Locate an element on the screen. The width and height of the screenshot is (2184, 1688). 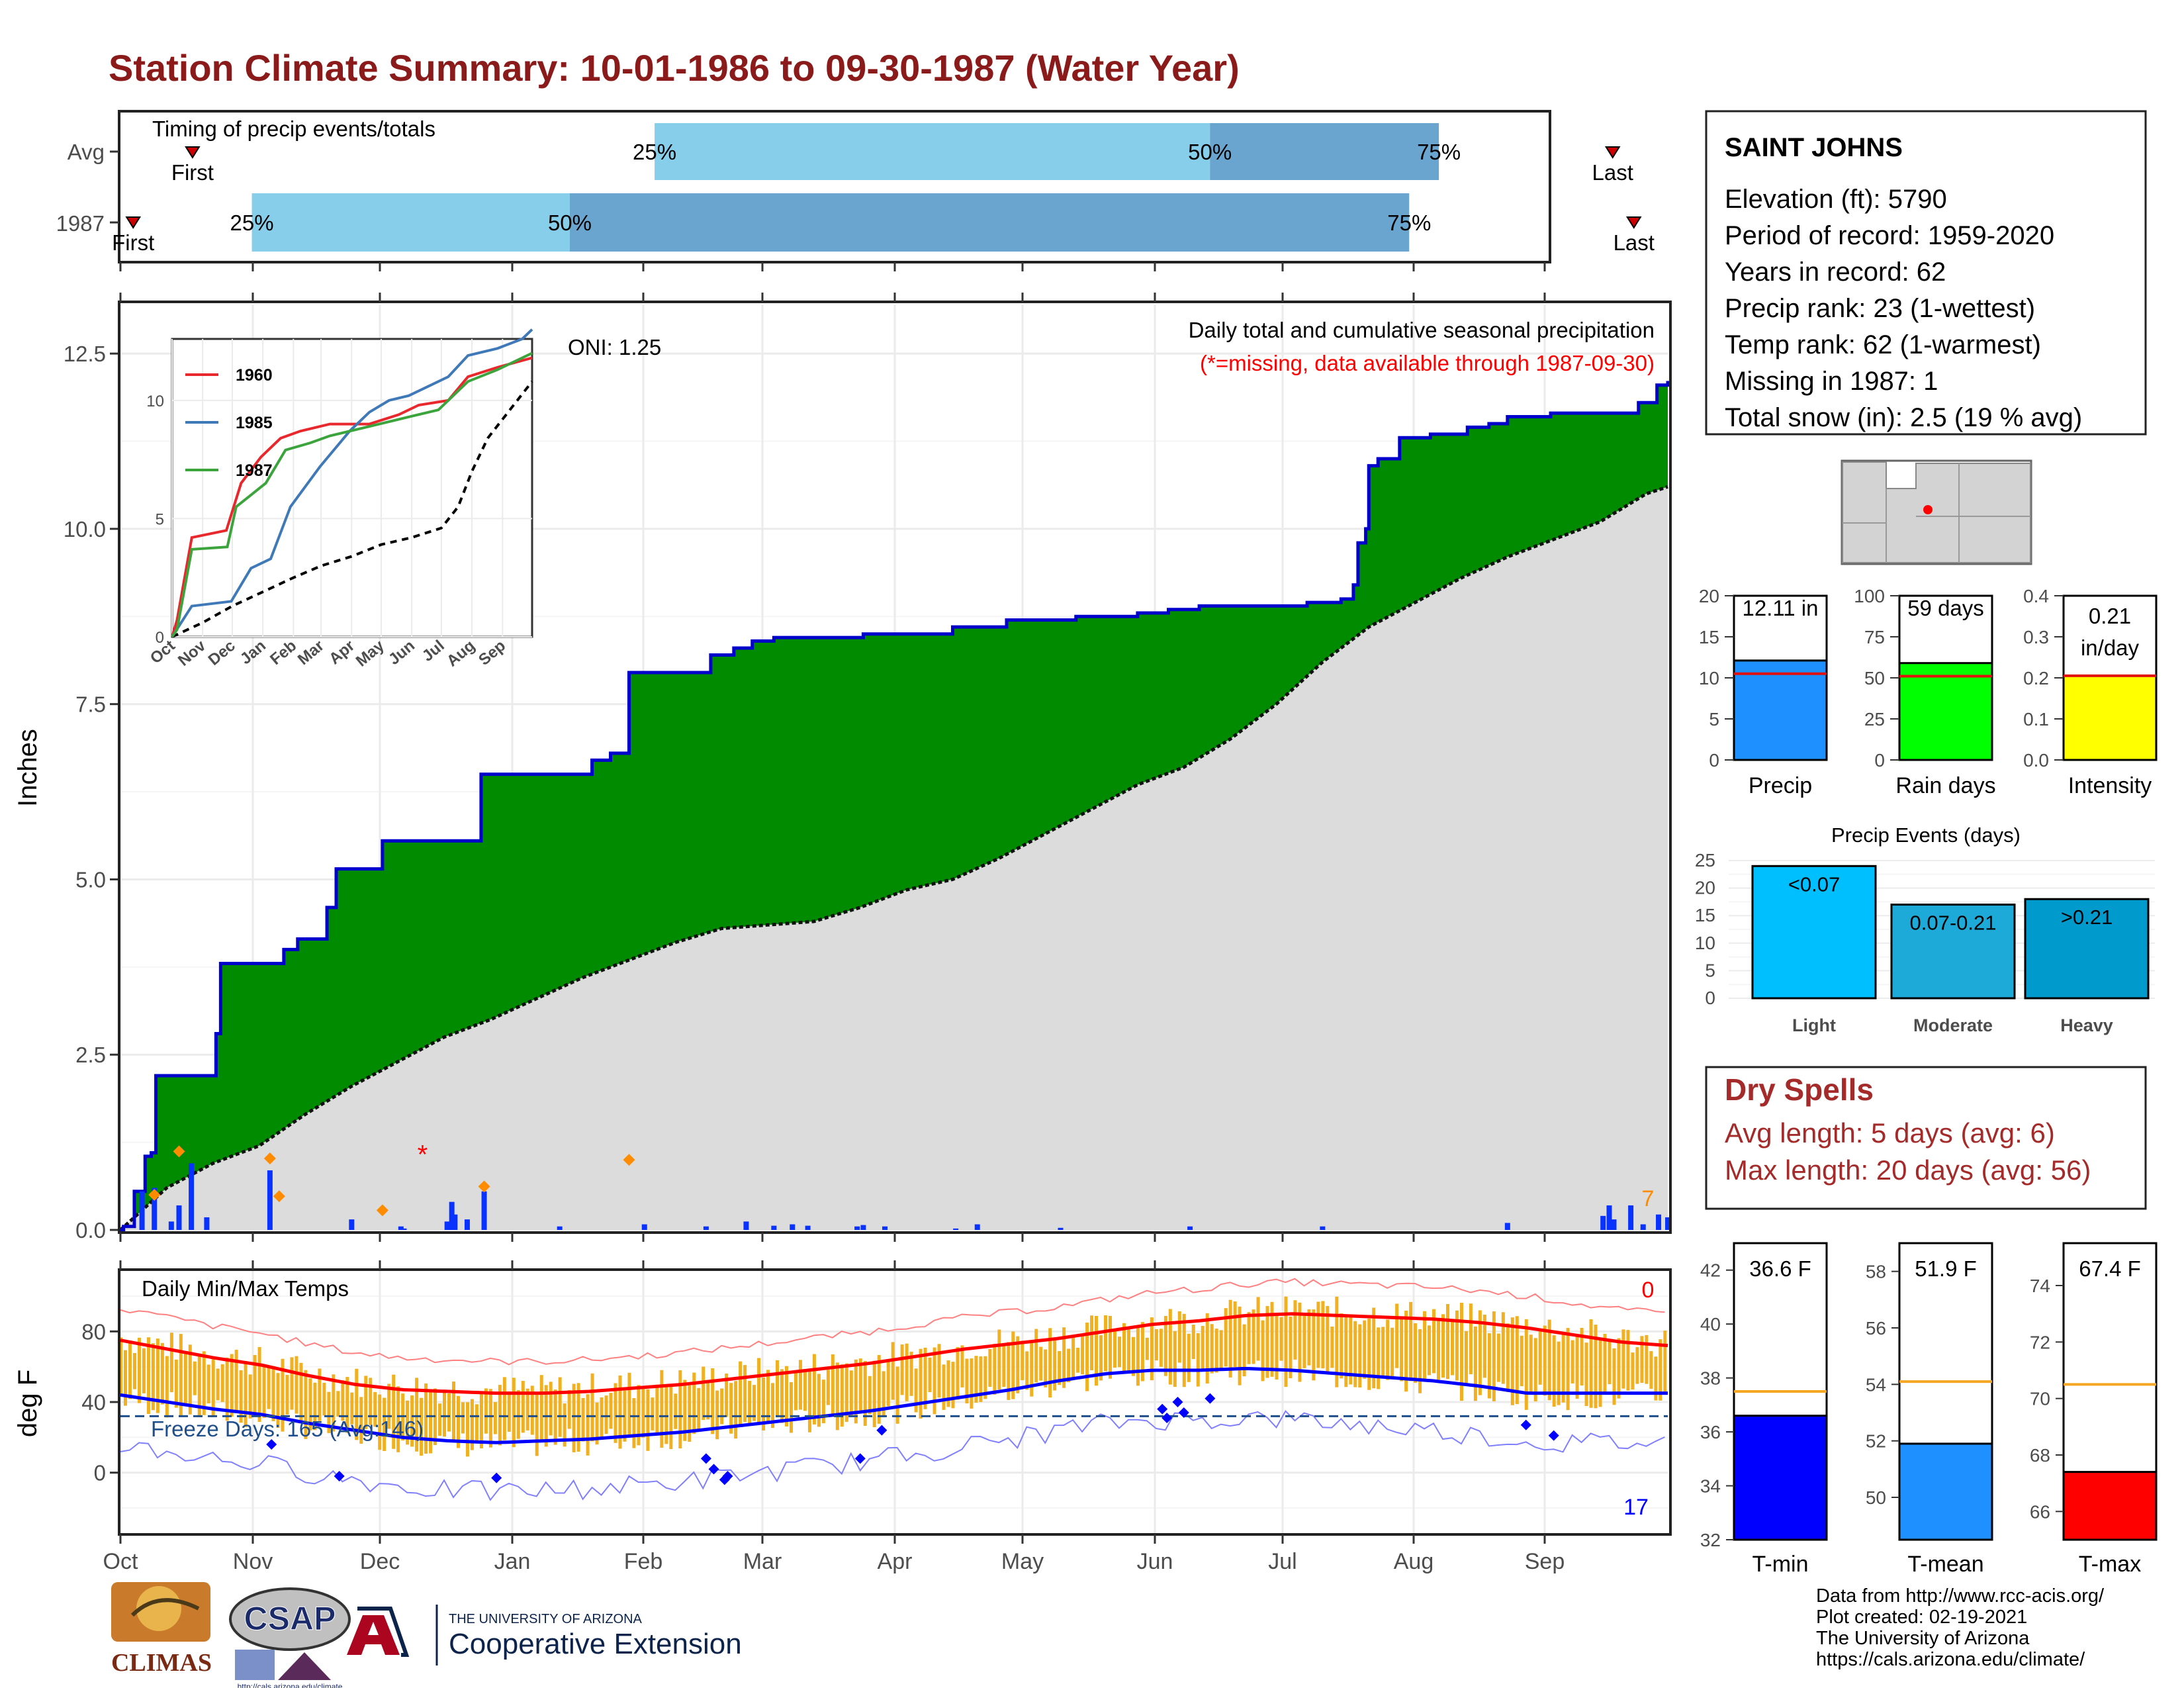
footer-line: The University of Arizona is located at coordinates (1923, 1638).